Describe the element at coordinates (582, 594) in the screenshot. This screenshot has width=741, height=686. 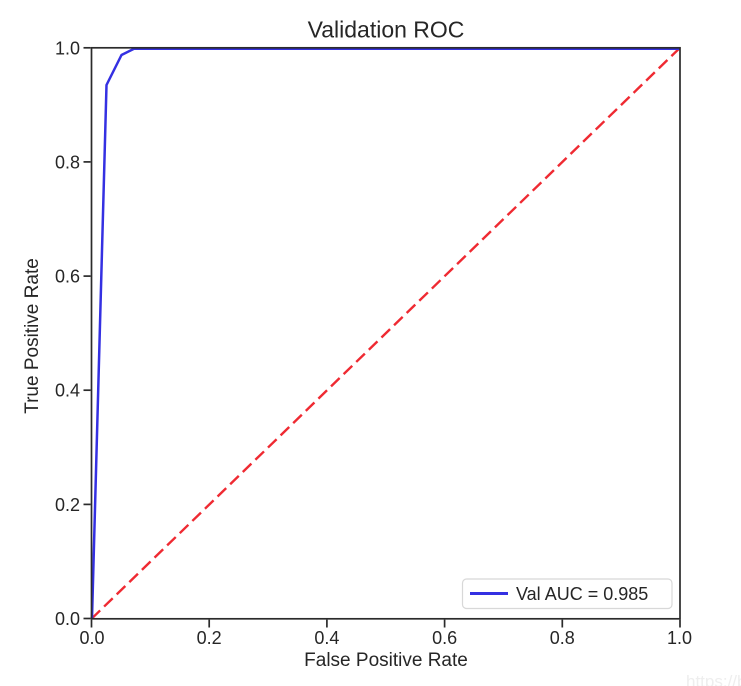
I see `svg-text: Val AUC = 0.985` at that location.